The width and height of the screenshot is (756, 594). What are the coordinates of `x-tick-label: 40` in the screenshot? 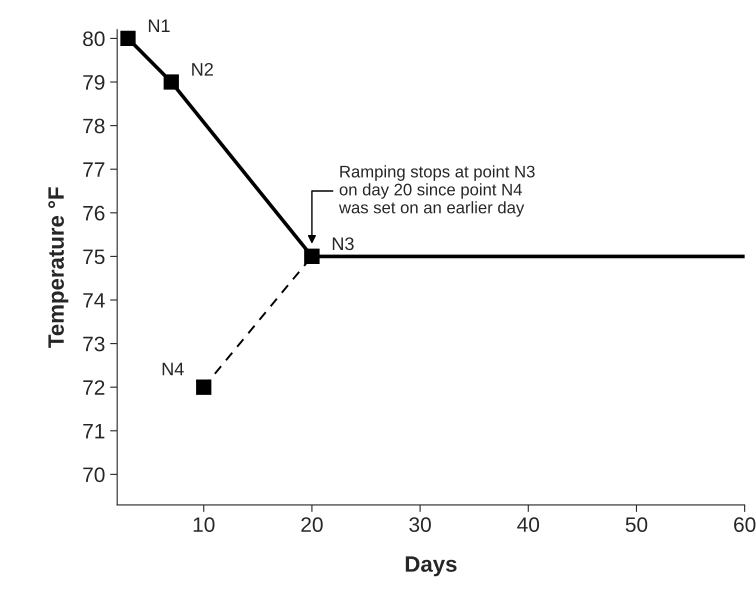 It's located at (528, 524).